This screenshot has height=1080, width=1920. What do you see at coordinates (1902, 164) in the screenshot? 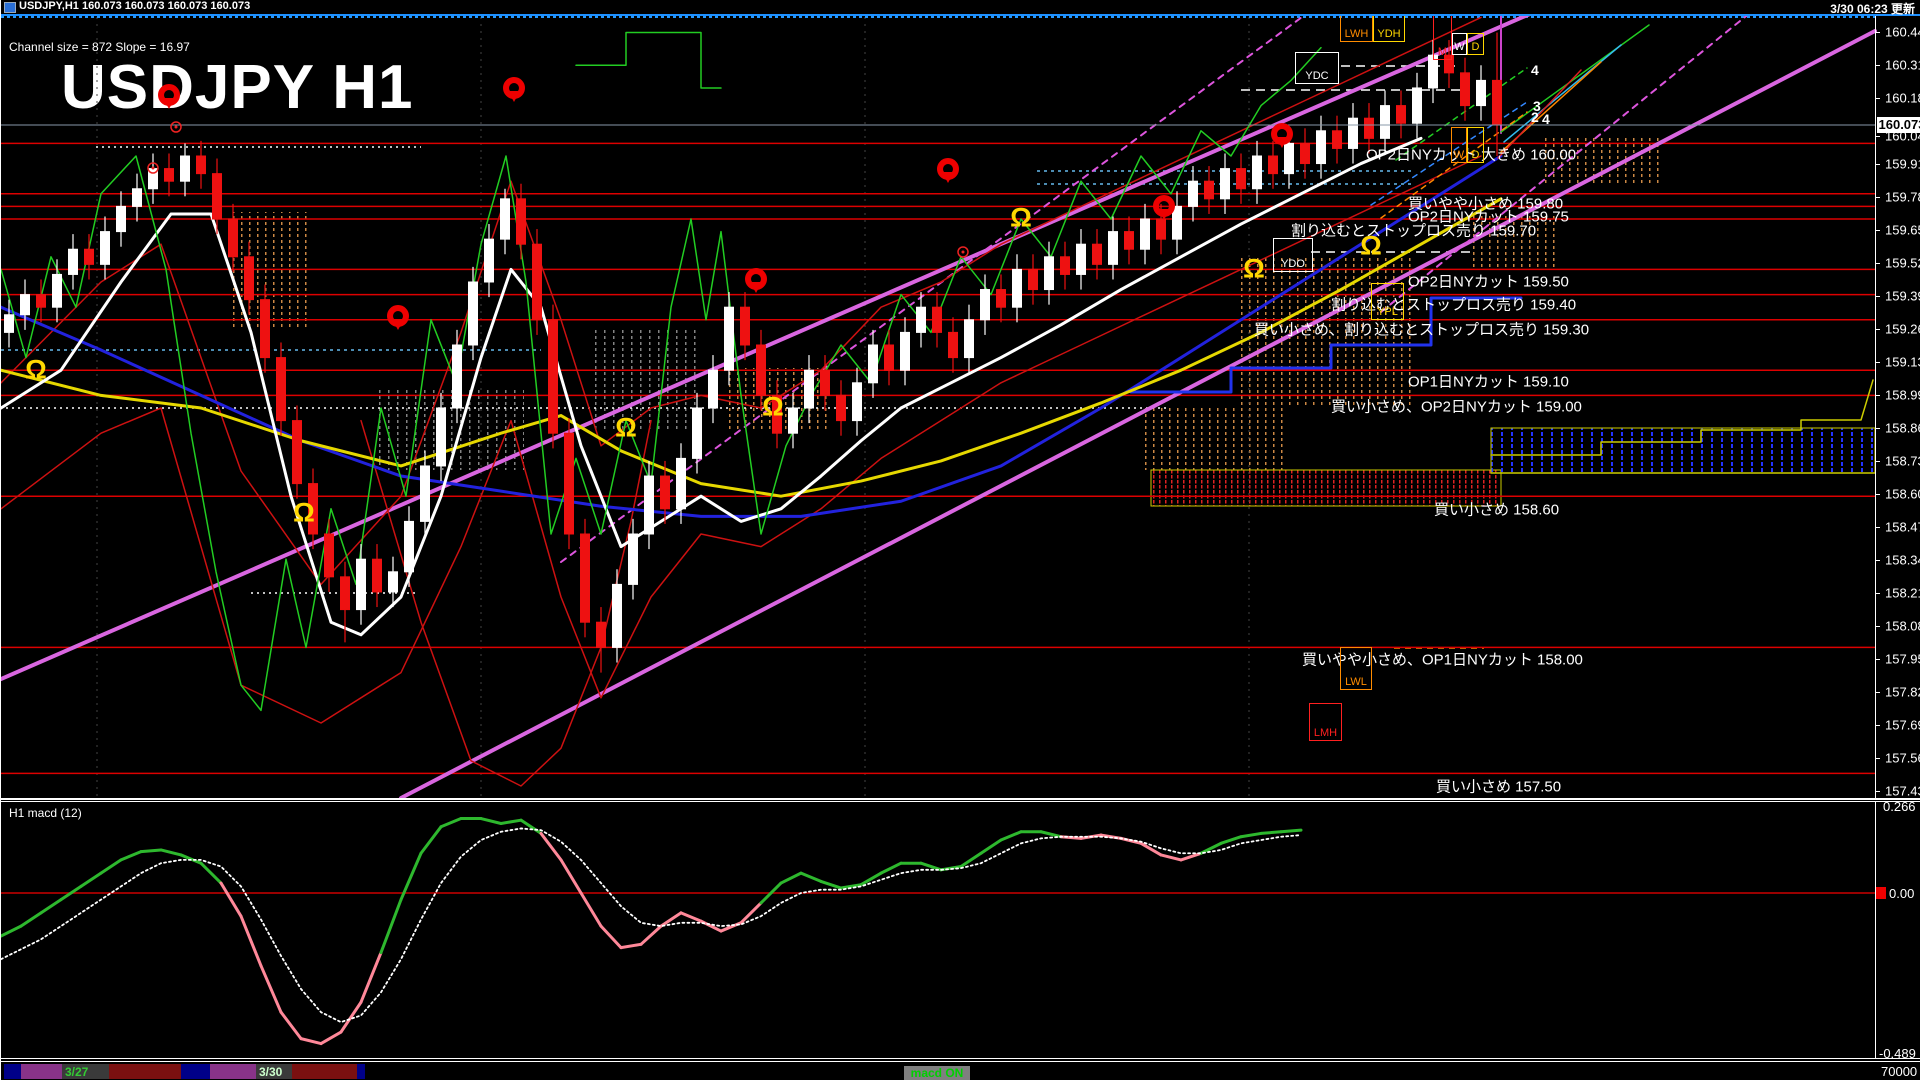
I see `price-axis-label: 159.915` at bounding box center [1902, 164].